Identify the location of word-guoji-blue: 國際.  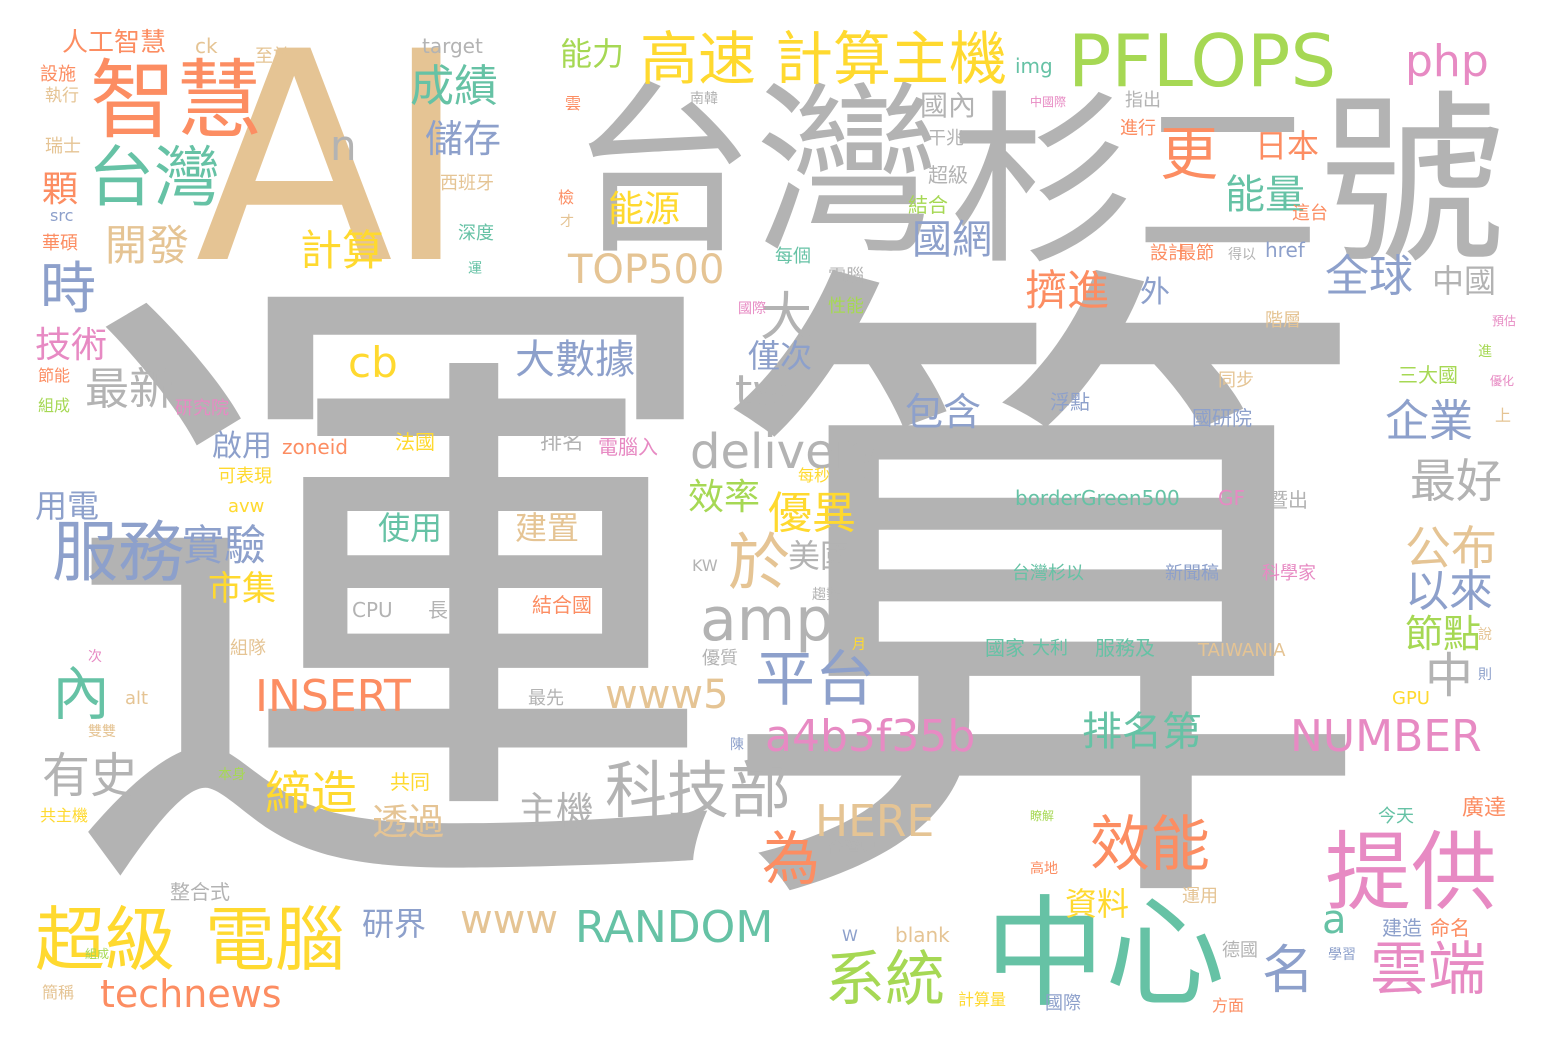
(1063, 1003).